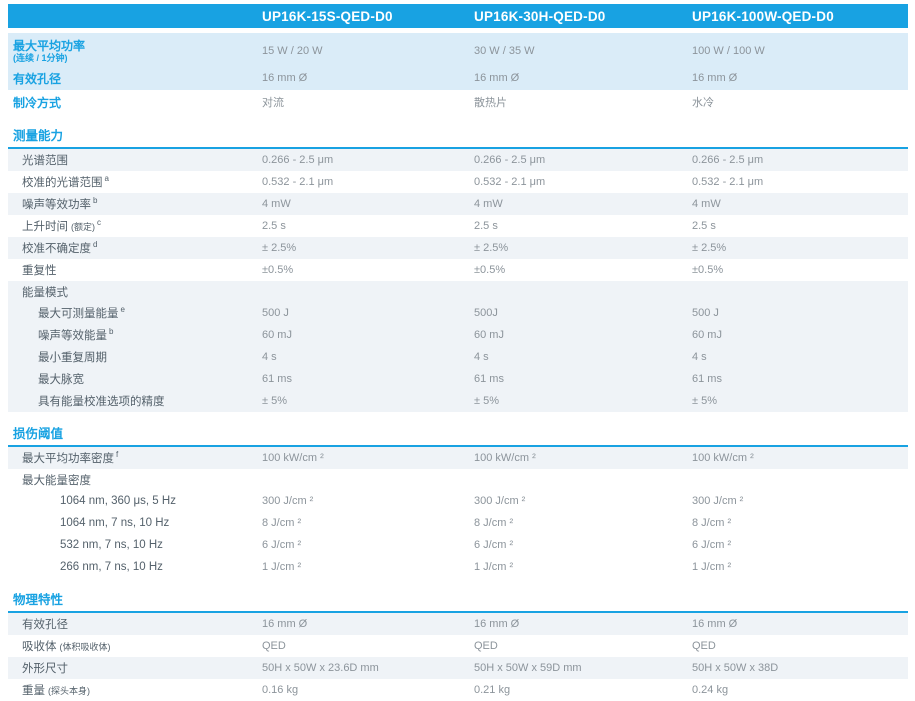 The height and width of the screenshot is (701, 915). Describe the element at coordinates (292, 51) in the screenshot. I see `row-value: 15 W / 20 W` at that location.